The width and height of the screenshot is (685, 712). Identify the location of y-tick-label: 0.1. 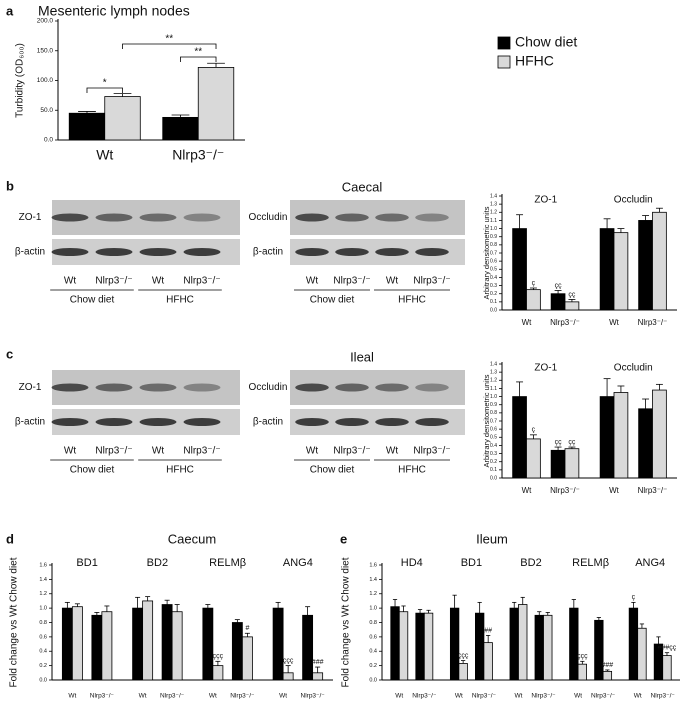
(493, 470).